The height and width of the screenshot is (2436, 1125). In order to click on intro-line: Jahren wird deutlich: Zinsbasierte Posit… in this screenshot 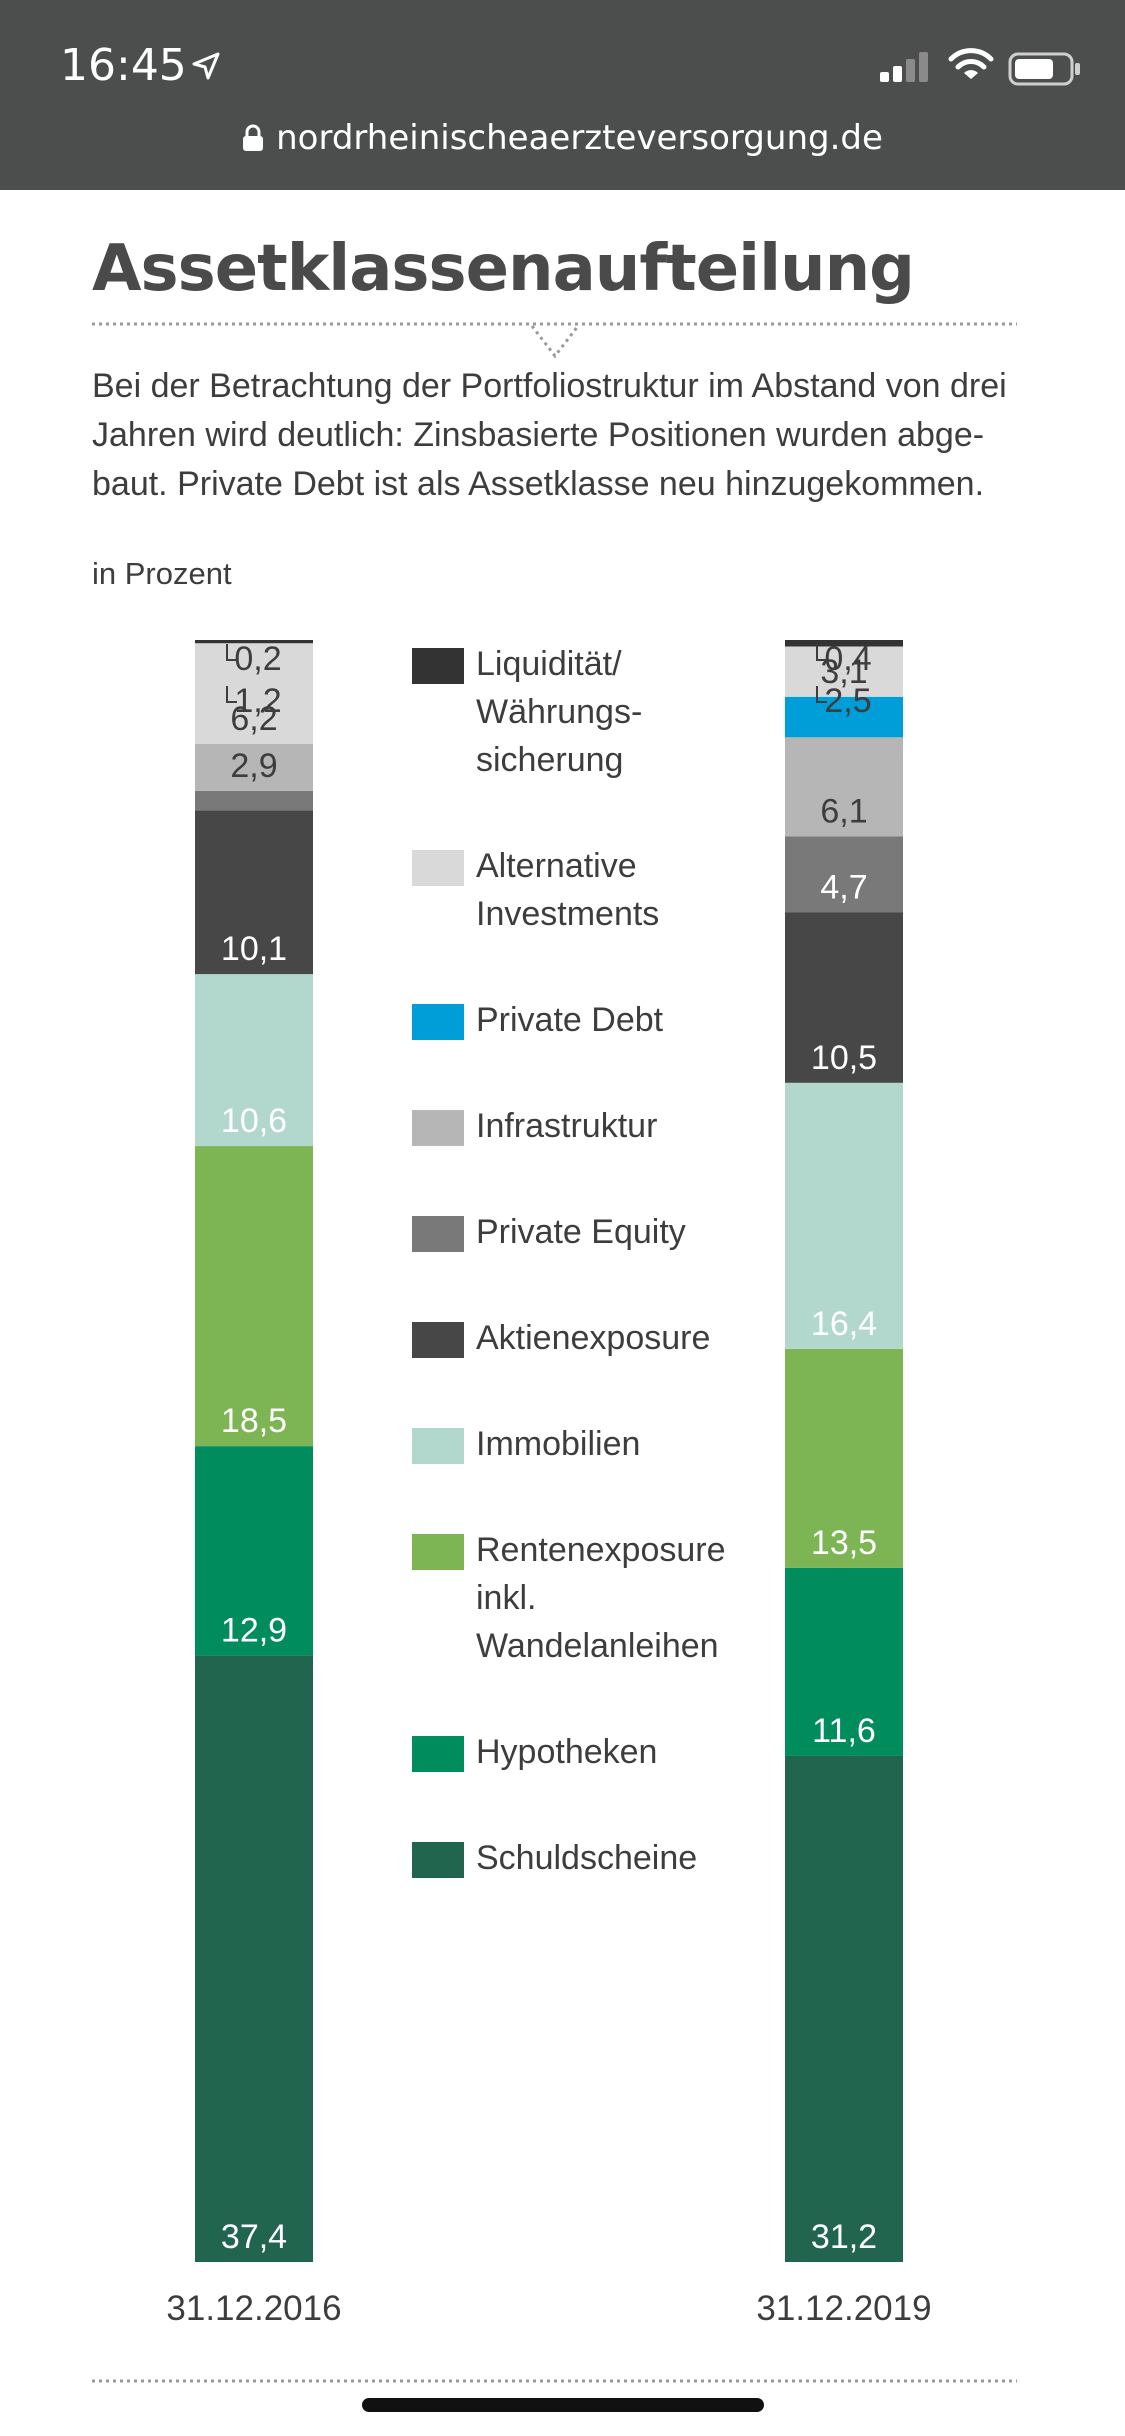, I will do `click(538, 435)`.